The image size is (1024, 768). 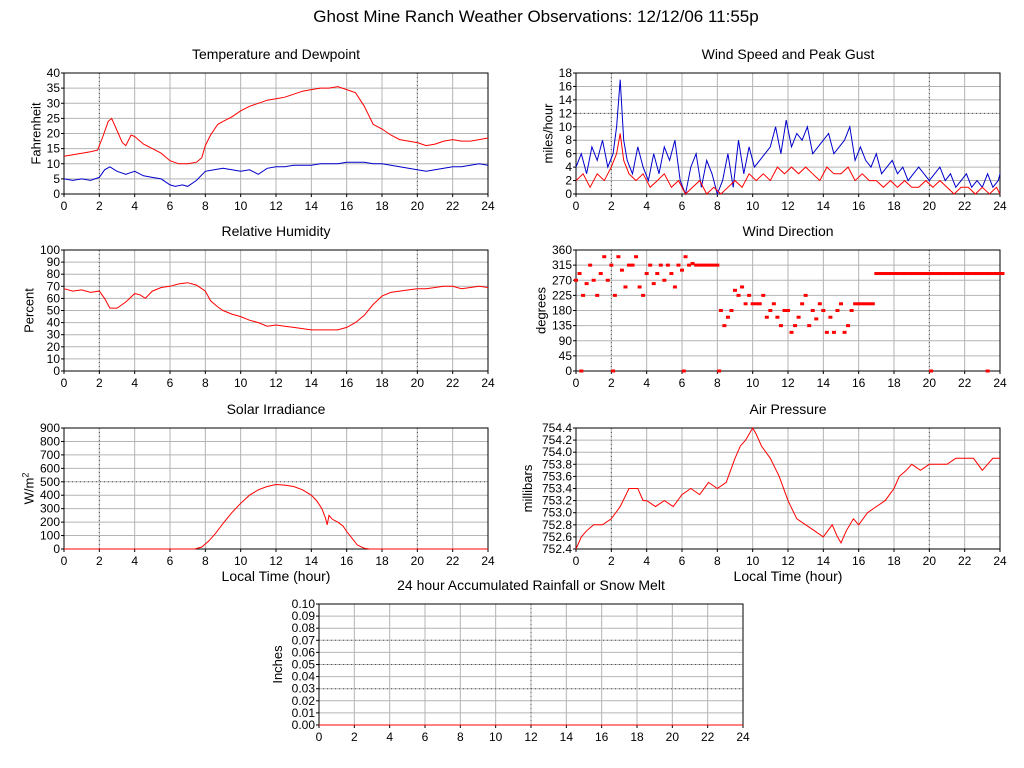 What do you see at coordinates (930, 383) in the screenshot?
I see `wdir-xtick-label: 20` at bounding box center [930, 383].